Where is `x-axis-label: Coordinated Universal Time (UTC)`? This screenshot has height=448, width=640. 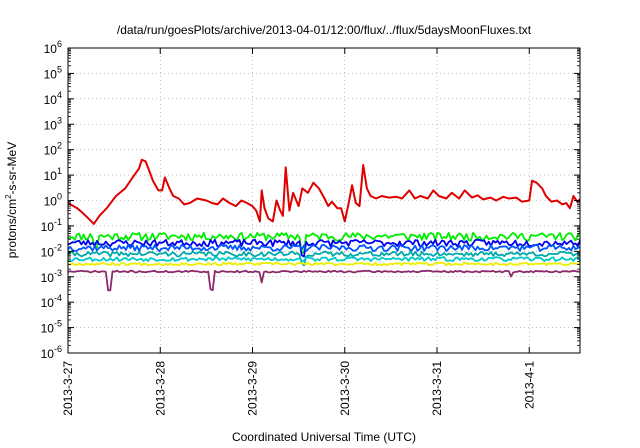 x-axis-label: Coordinated Universal Time (UTC) is located at coordinates (324, 437).